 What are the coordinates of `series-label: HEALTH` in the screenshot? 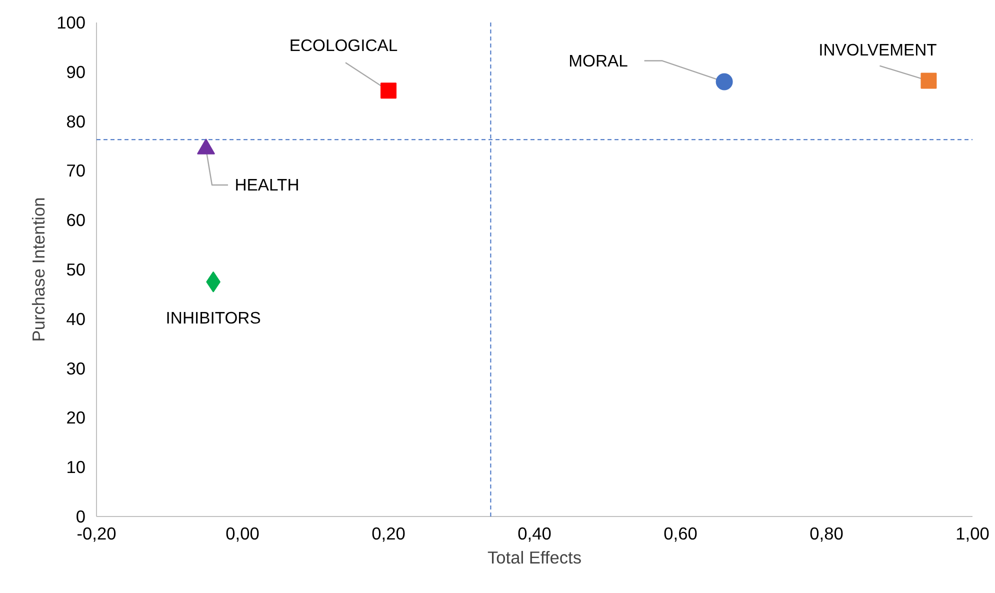 It's located at (267, 184).